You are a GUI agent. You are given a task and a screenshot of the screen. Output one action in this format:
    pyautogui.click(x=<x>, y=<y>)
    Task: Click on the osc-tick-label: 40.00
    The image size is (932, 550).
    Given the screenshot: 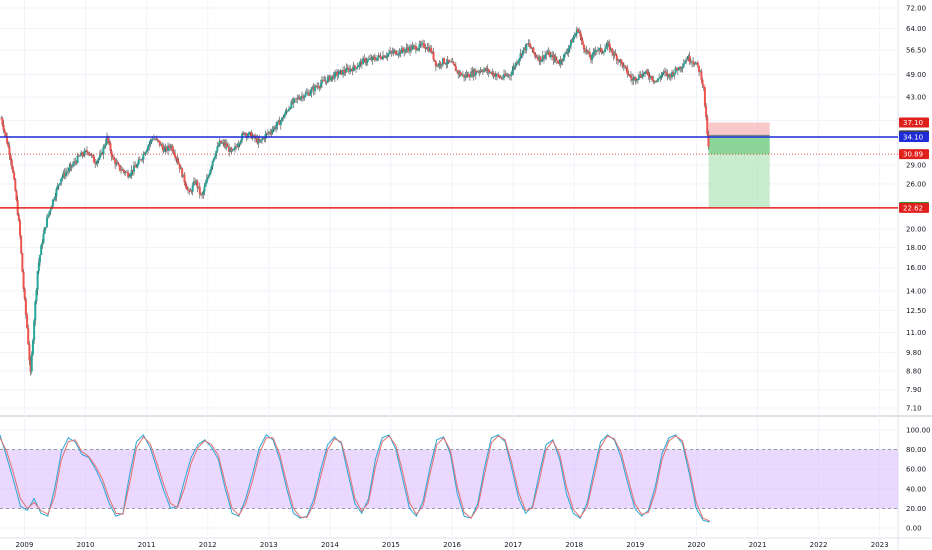 What is the action you would take?
    pyautogui.click(x=916, y=489)
    